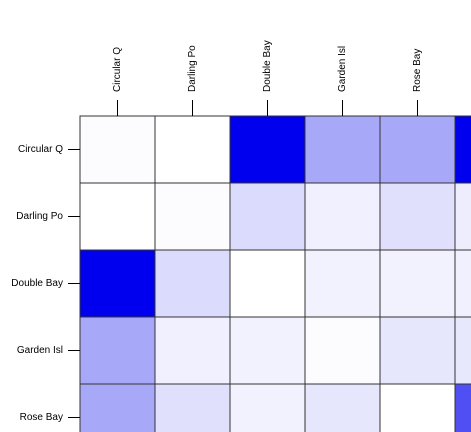 The width and height of the screenshot is (471, 432). Describe the element at coordinates (40, 350) in the screenshot. I see `y-tick-label: Garden Isl` at that location.